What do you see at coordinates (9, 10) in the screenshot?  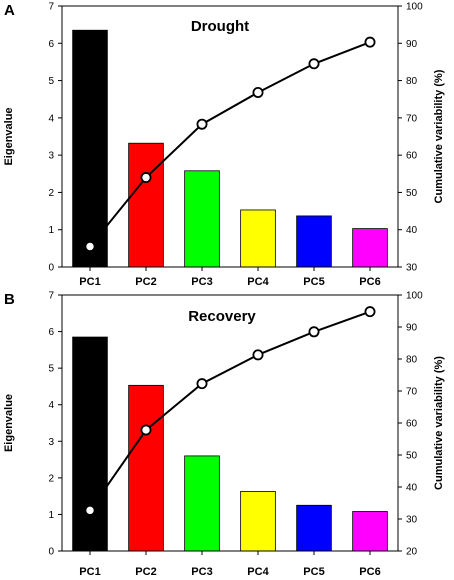 I see `panel-letter: A` at bounding box center [9, 10].